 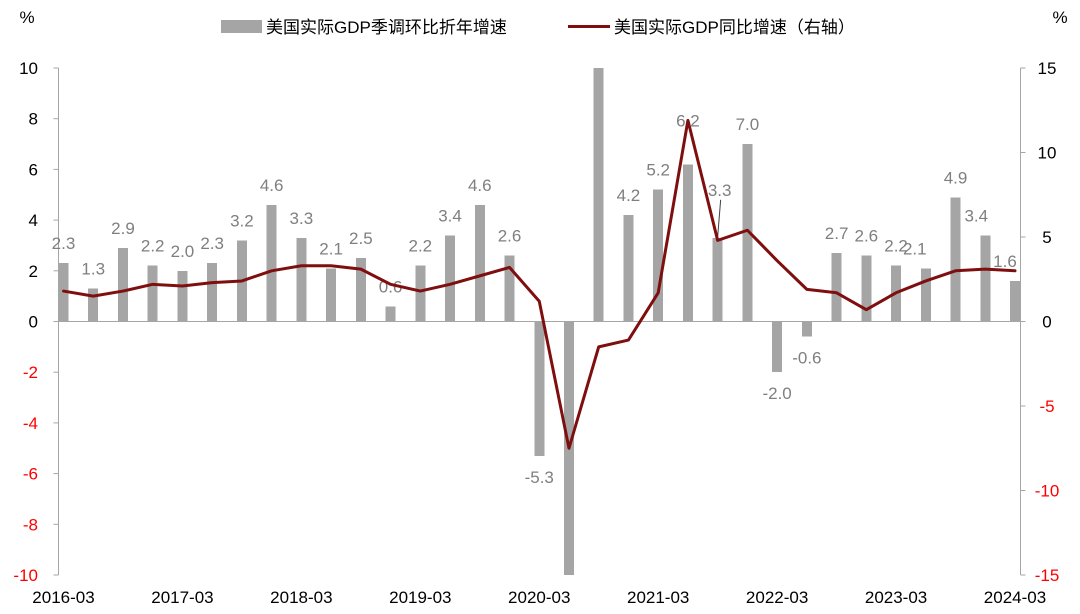 What do you see at coordinates (183, 251) in the screenshot?
I see `bar-data-label: 2.0` at bounding box center [183, 251].